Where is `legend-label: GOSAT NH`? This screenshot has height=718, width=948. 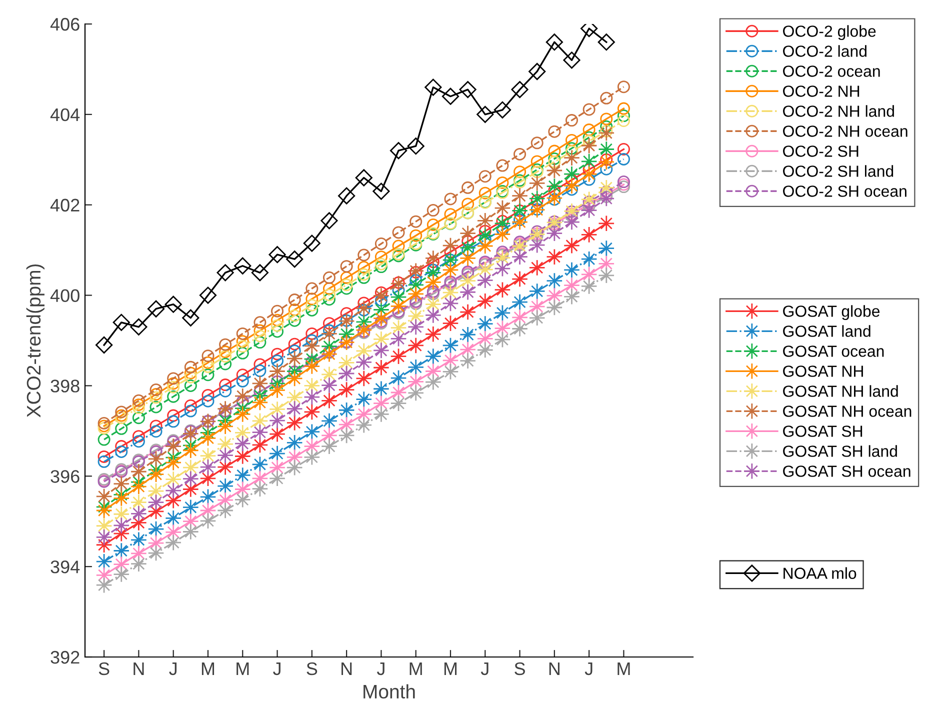
legend-label: GOSAT NH is located at coordinates (823, 371).